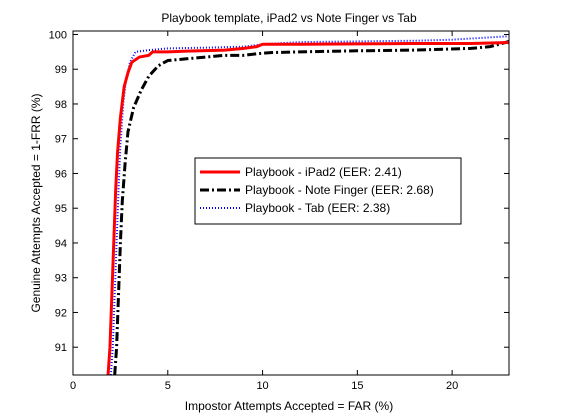 The image size is (561, 420). Describe the element at coordinates (58, 35) in the screenshot. I see `y-tick-label-9: 100` at that location.